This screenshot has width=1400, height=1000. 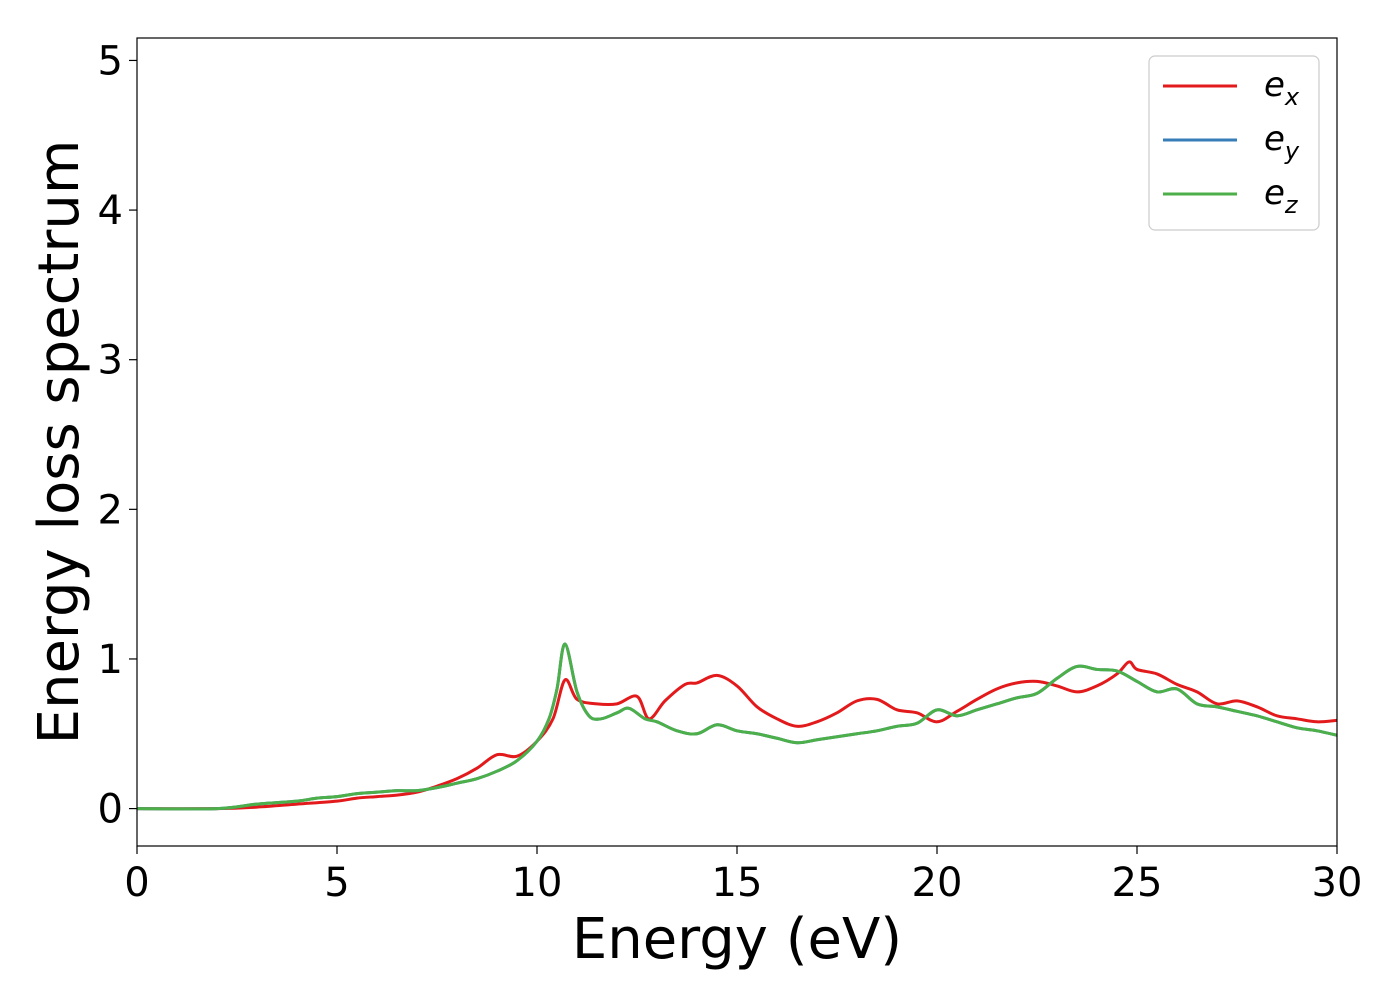 What do you see at coordinates (117, 435) in the screenshot?
I see `y-axis-ticks: 0 1 2 3 4 5` at bounding box center [117, 435].